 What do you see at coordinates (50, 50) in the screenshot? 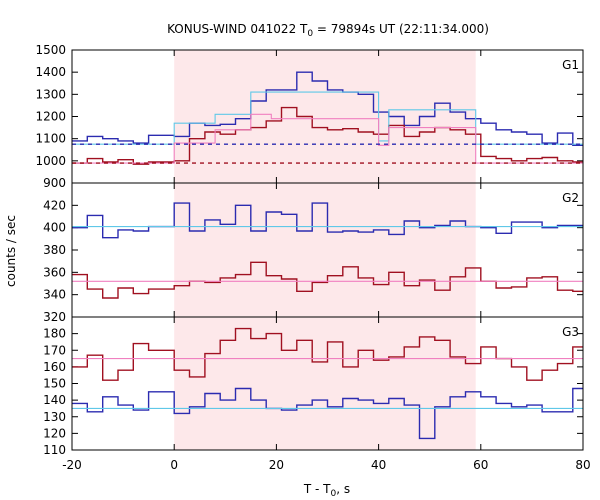
I see `y-tick-label: 1500` at bounding box center [50, 50].